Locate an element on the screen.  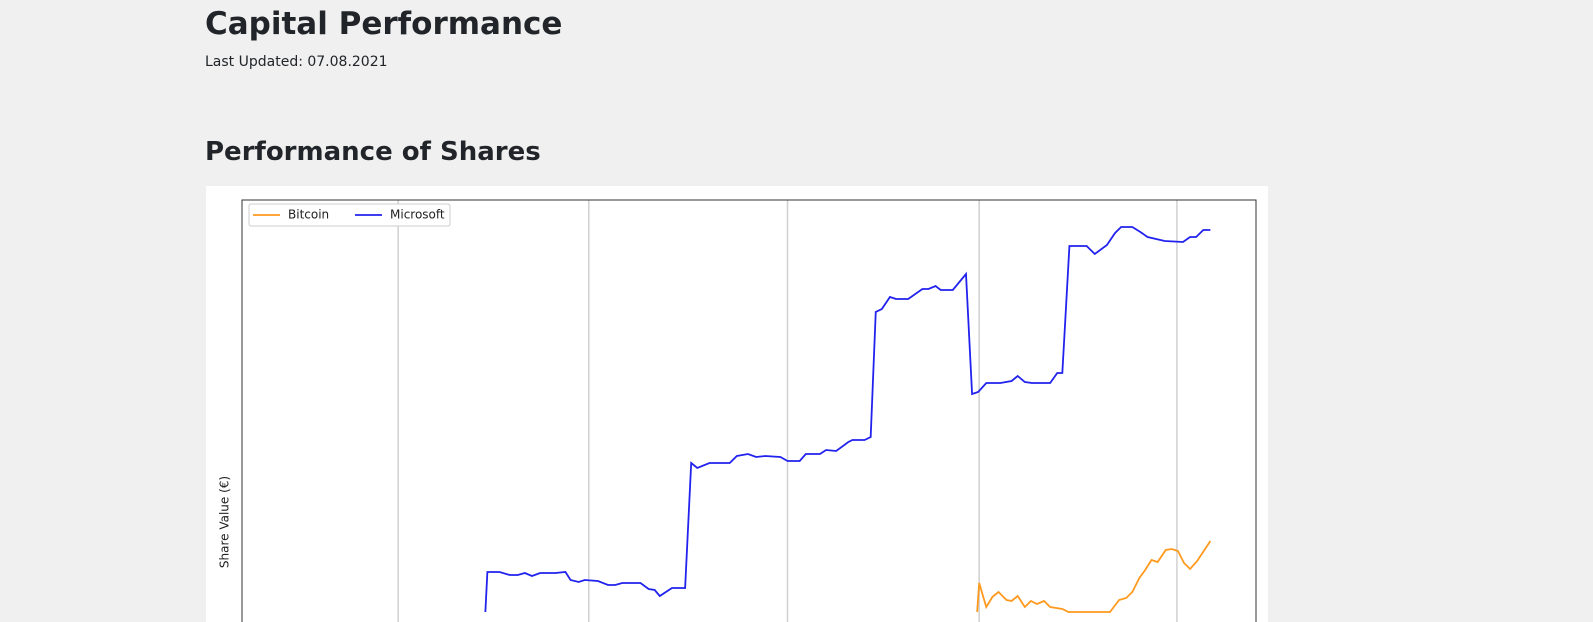
page-title: Capital Performance is located at coordinates (384, 24).